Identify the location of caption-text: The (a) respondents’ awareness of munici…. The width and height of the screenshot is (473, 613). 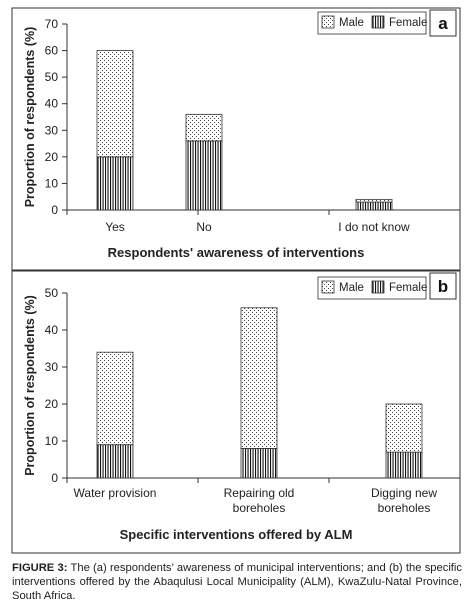
(237, 582).